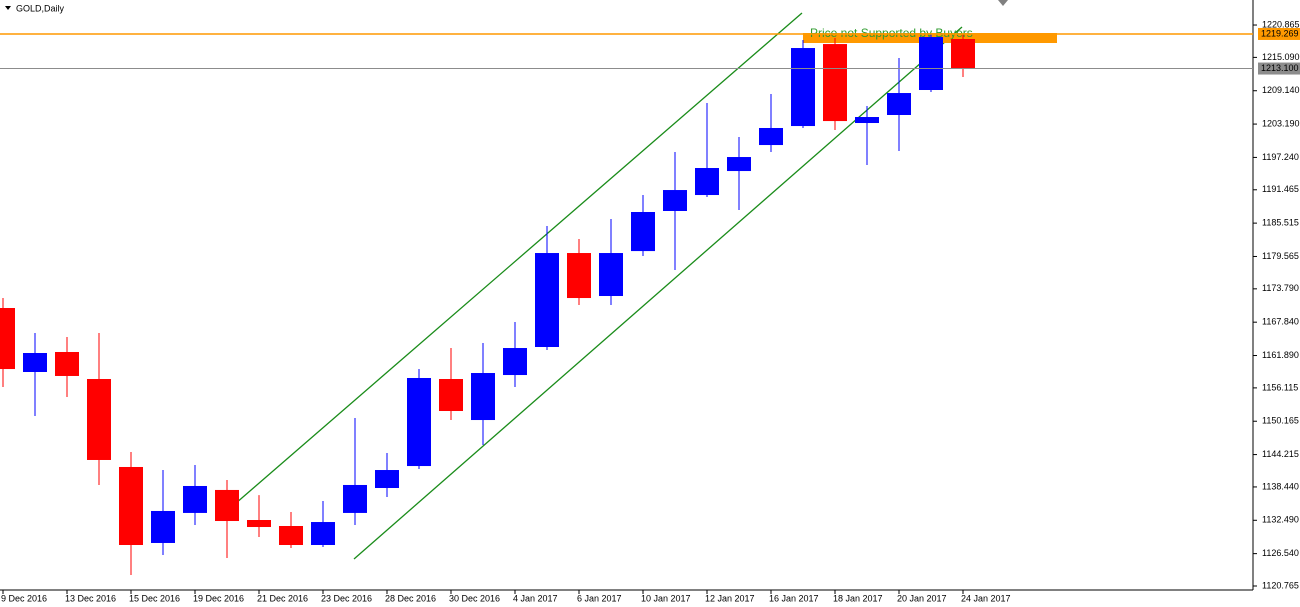  What do you see at coordinates (599, 598) in the screenshot?
I see `x-tick-label: 6 Jan 2017` at bounding box center [599, 598].